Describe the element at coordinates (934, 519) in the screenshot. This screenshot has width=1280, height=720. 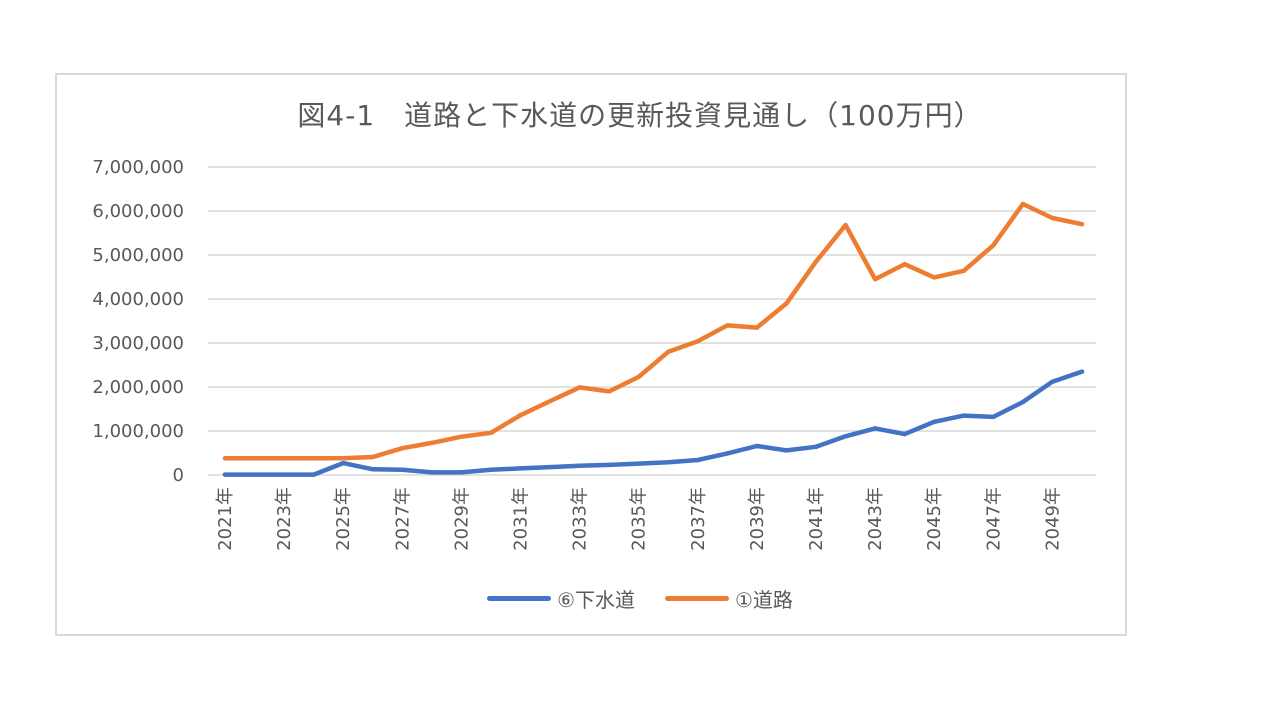
I see `x-tick-label: 2045年` at that location.